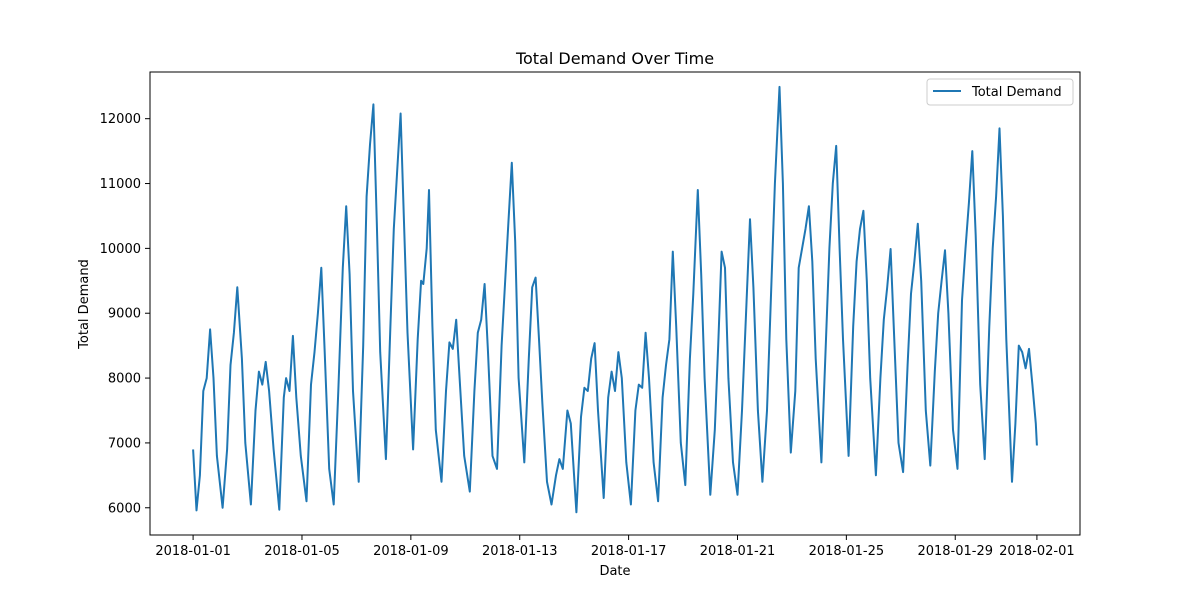 The image size is (1200, 600). Describe the element at coordinates (411, 551) in the screenshot. I see `x-tick-label: 2018-01-09` at that location.